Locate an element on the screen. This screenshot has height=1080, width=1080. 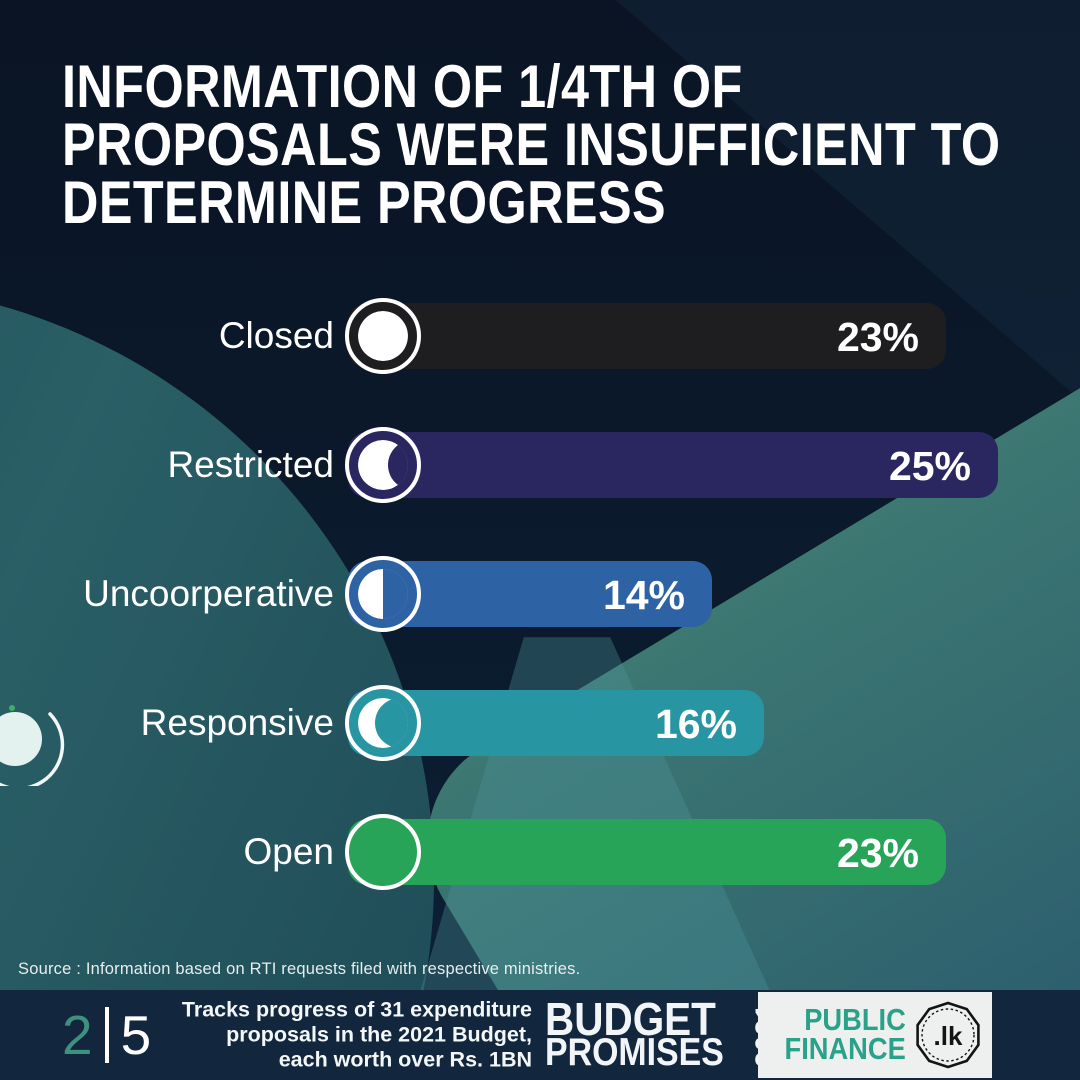
moon-phase-new-icon is located at coordinates (383, 852).